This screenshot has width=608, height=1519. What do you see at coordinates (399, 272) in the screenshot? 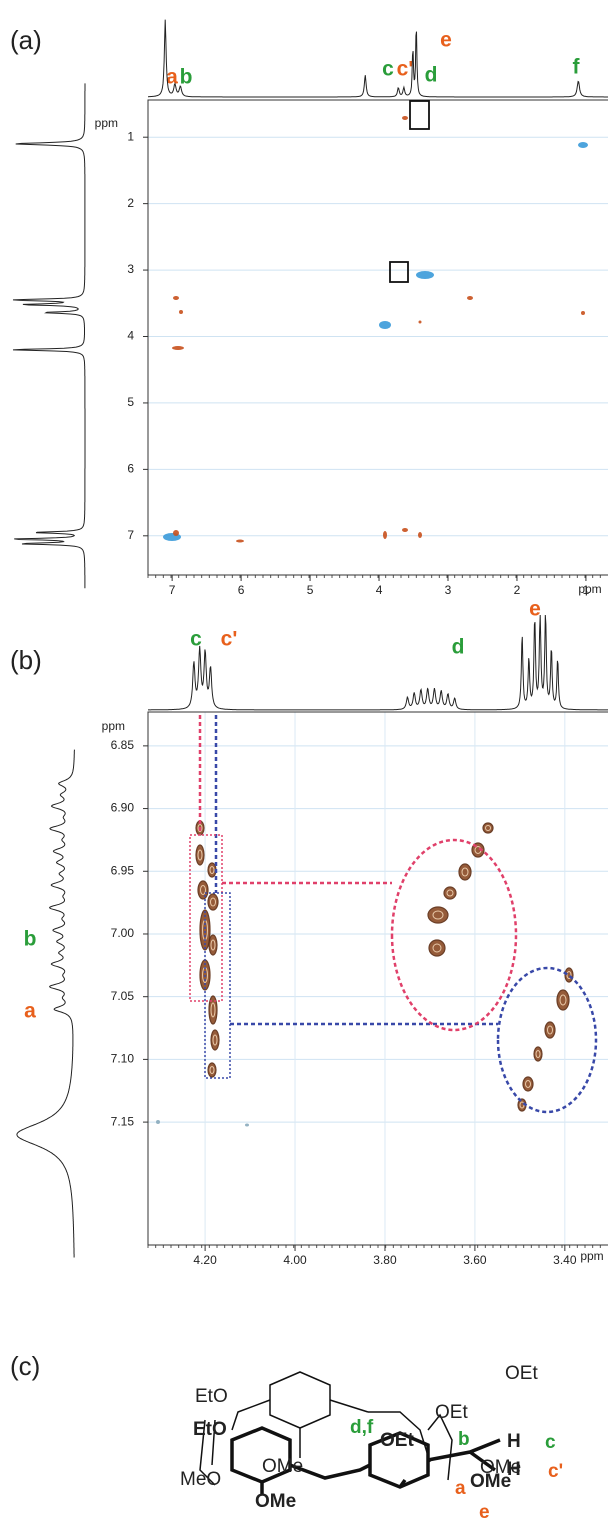
I see `highlight-box` at bounding box center [399, 272].